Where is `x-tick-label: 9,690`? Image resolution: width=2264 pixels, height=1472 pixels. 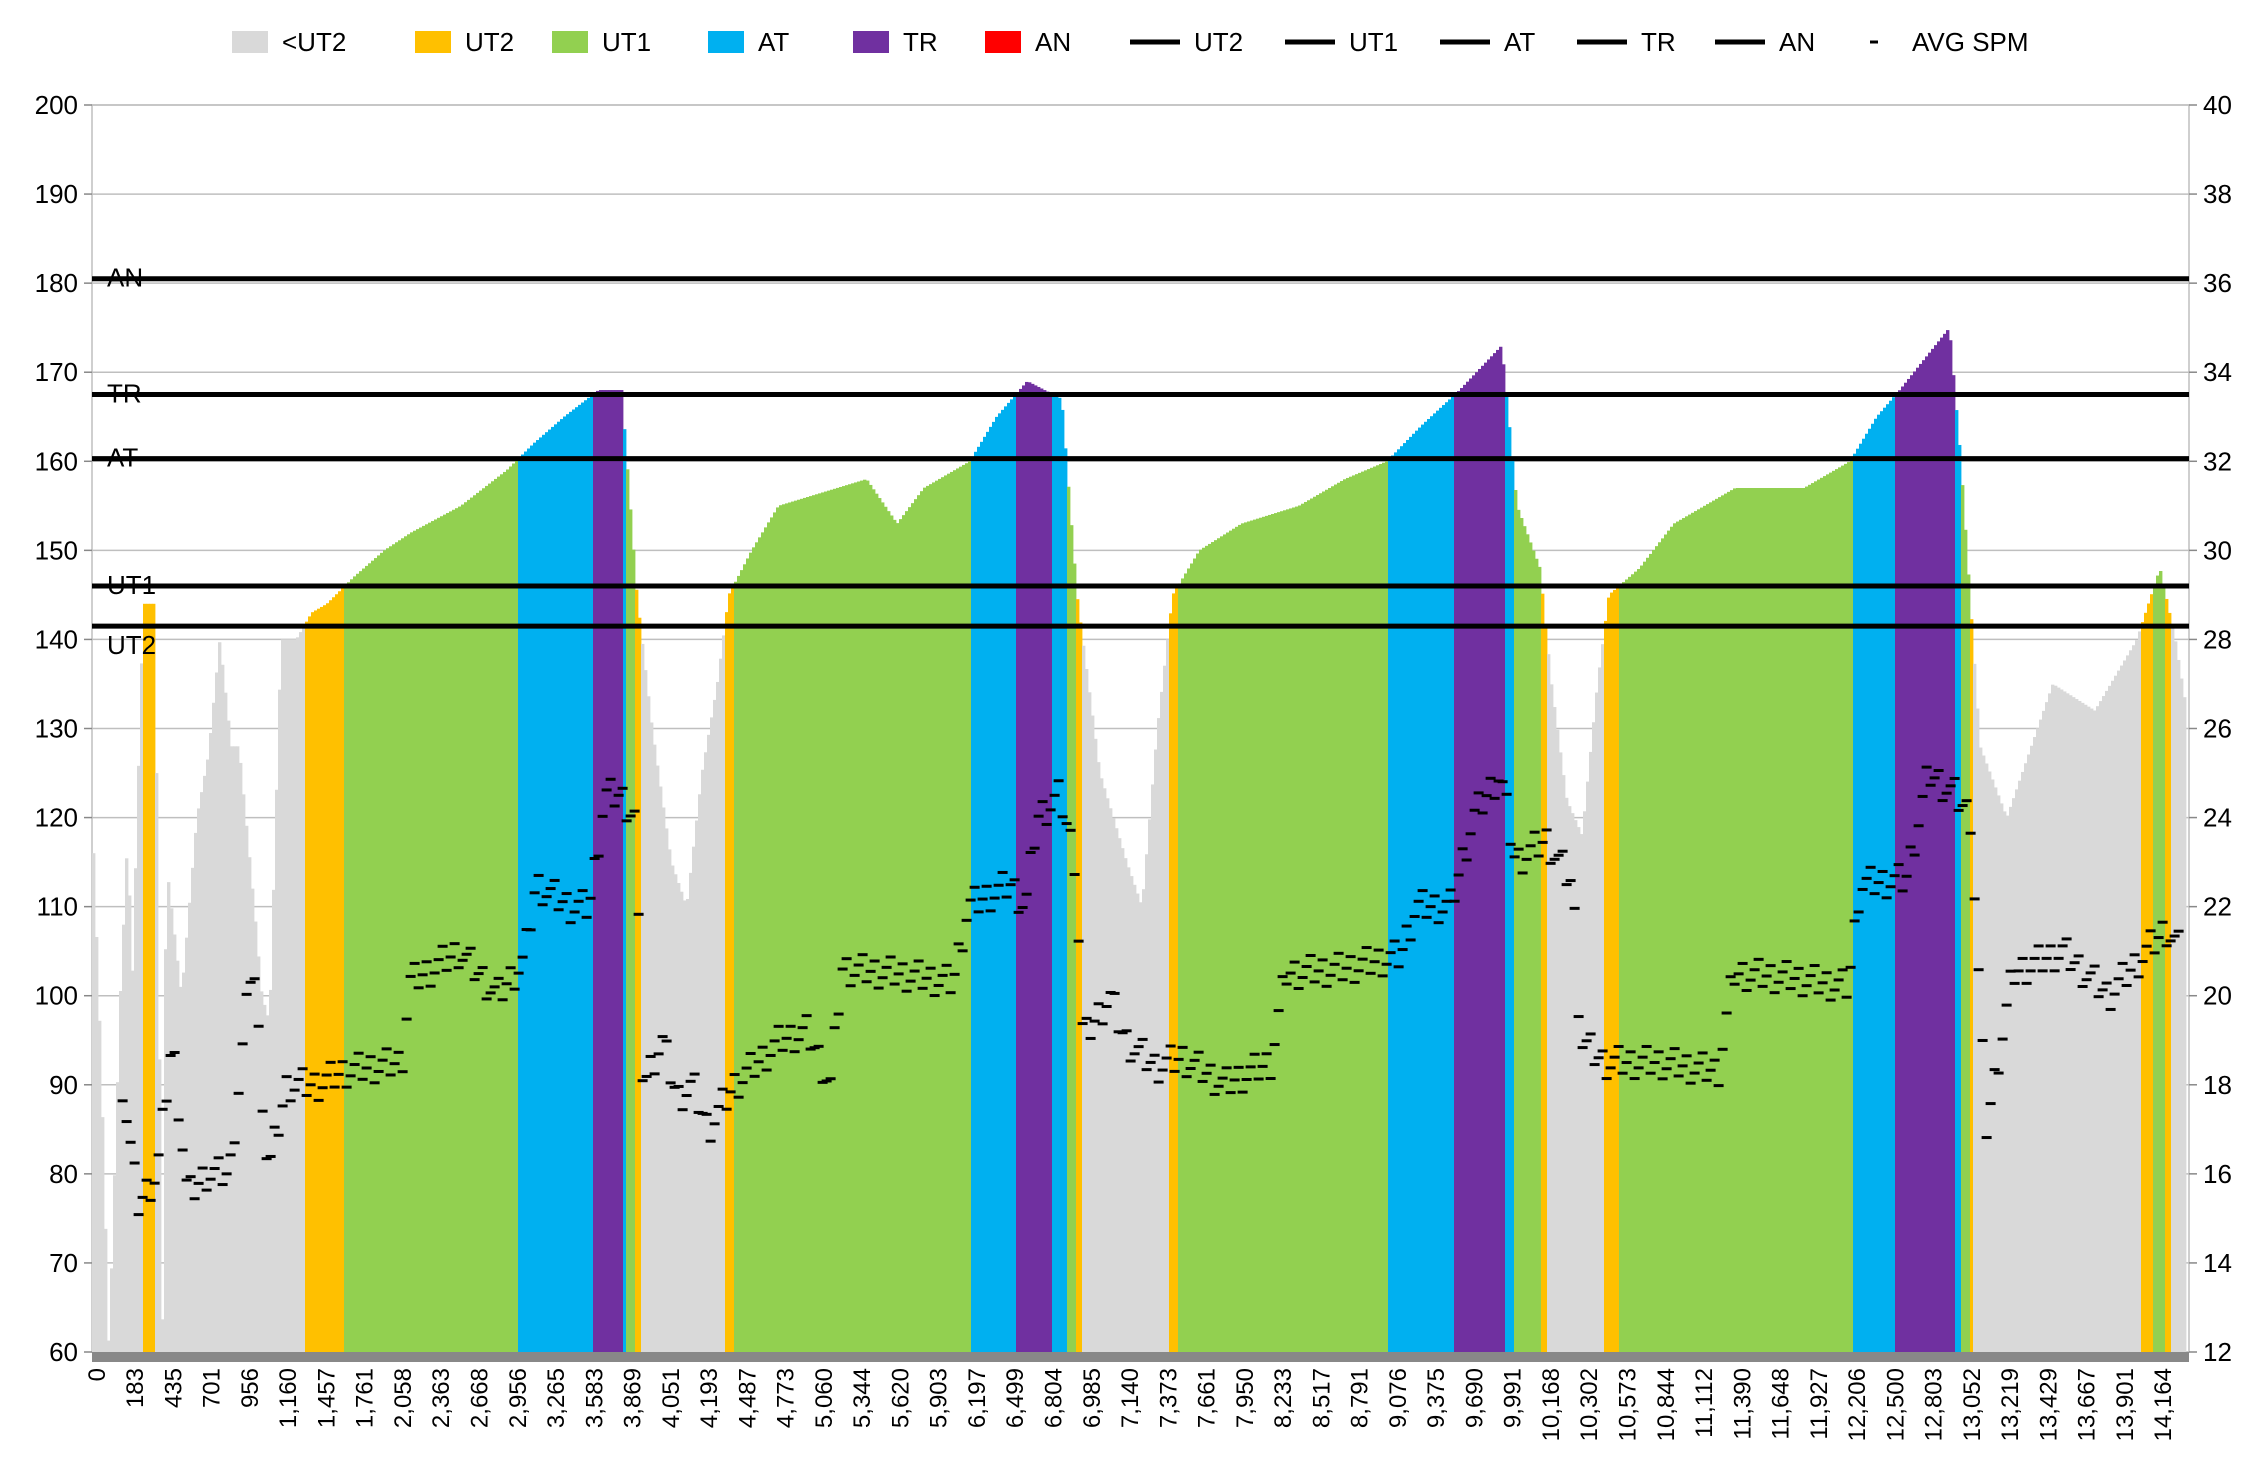 x-tick-label: 9,690 is located at coordinates (1474, 1398).